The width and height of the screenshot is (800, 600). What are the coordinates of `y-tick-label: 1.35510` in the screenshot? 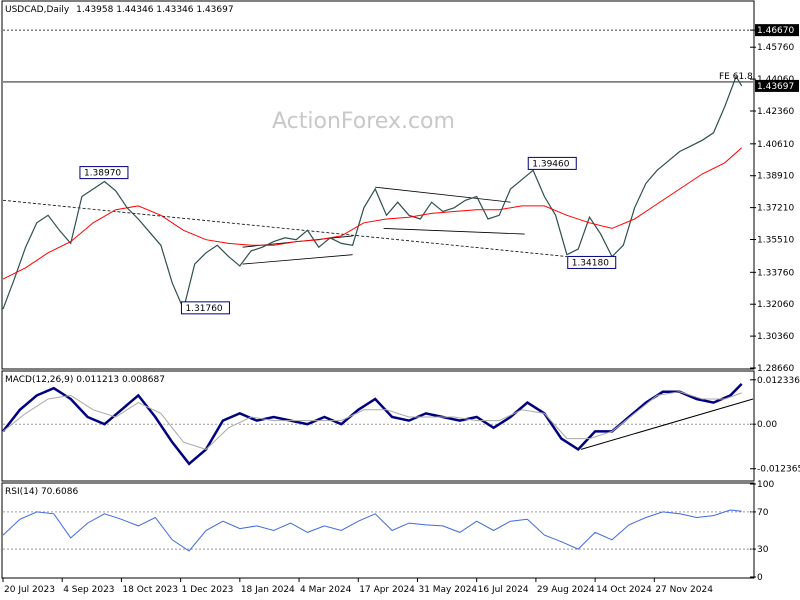 It's located at (775, 240).